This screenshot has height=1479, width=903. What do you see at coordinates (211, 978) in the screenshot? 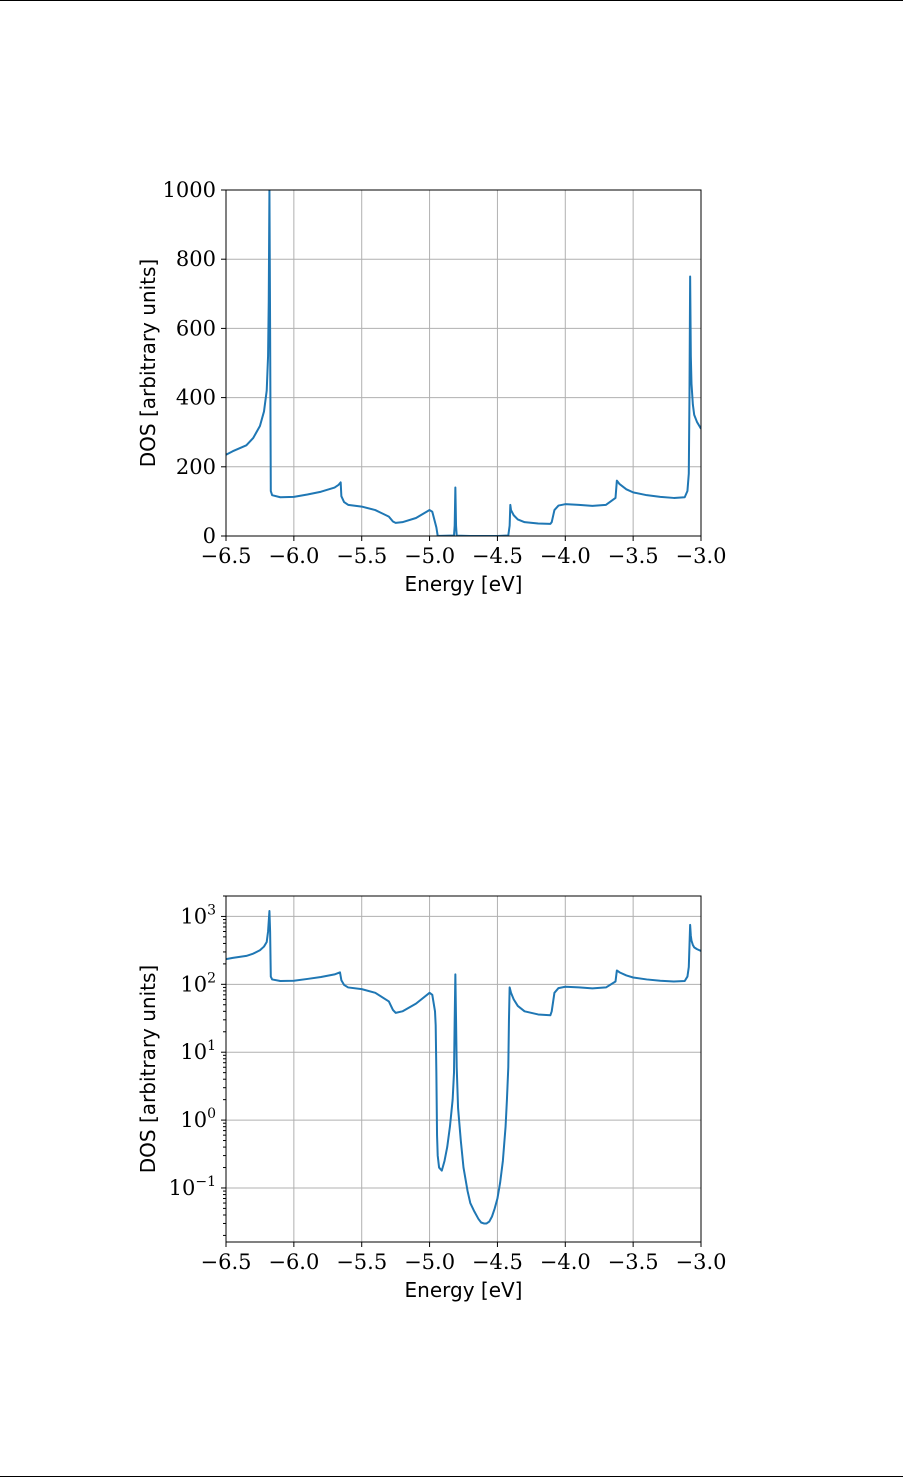
I see `y-tick-label-exponent: 2` at bounding box center [211, 978].